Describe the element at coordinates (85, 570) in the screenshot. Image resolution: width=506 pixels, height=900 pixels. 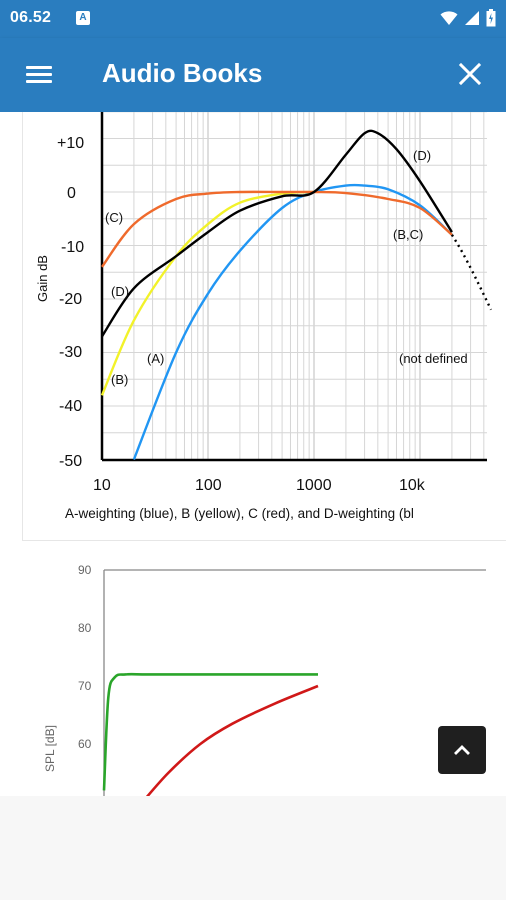
I see `y-tick-label: 90` at that location.